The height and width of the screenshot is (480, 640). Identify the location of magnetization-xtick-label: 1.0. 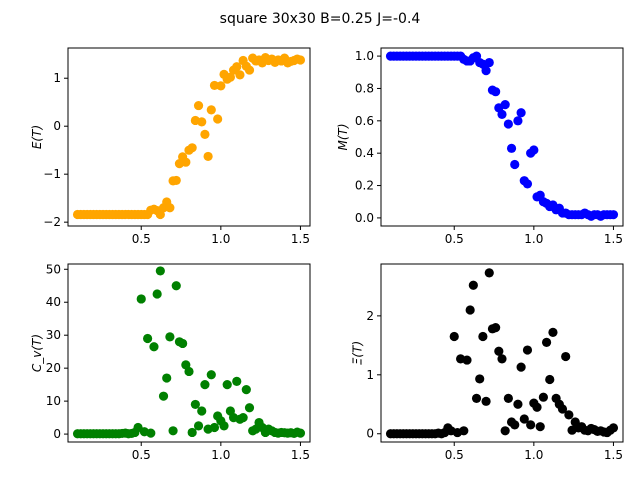
(533, 239).